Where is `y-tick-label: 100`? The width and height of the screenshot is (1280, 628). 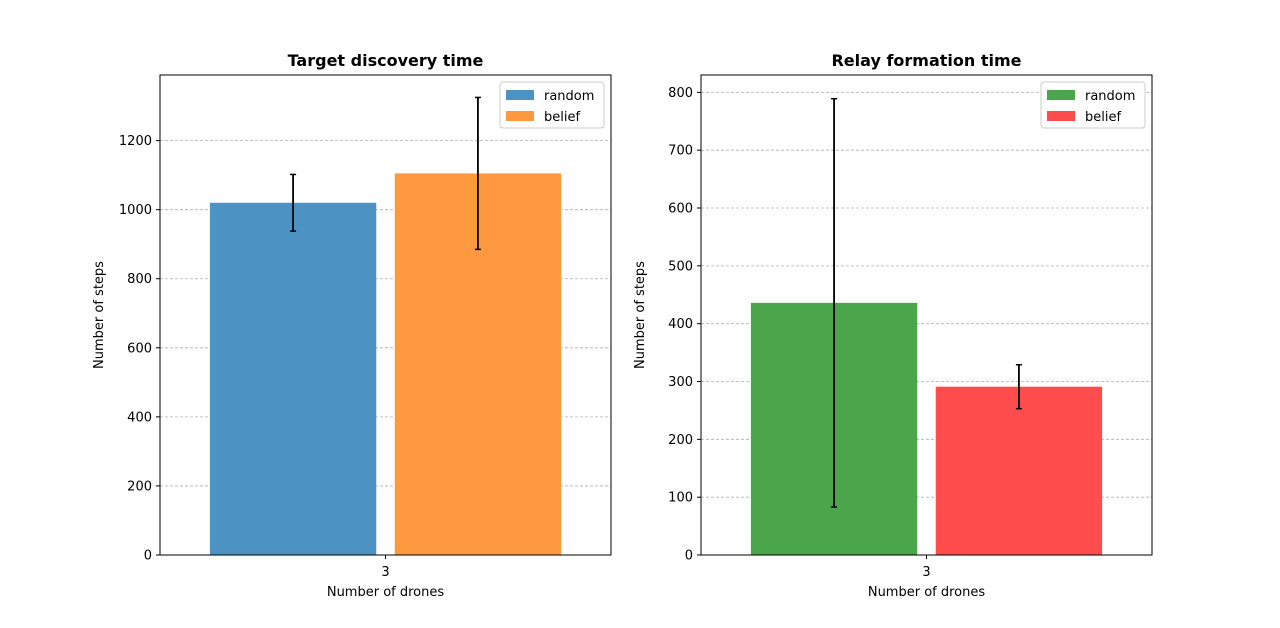
y-tick-label: 100 is located at coordinates (680, 498).